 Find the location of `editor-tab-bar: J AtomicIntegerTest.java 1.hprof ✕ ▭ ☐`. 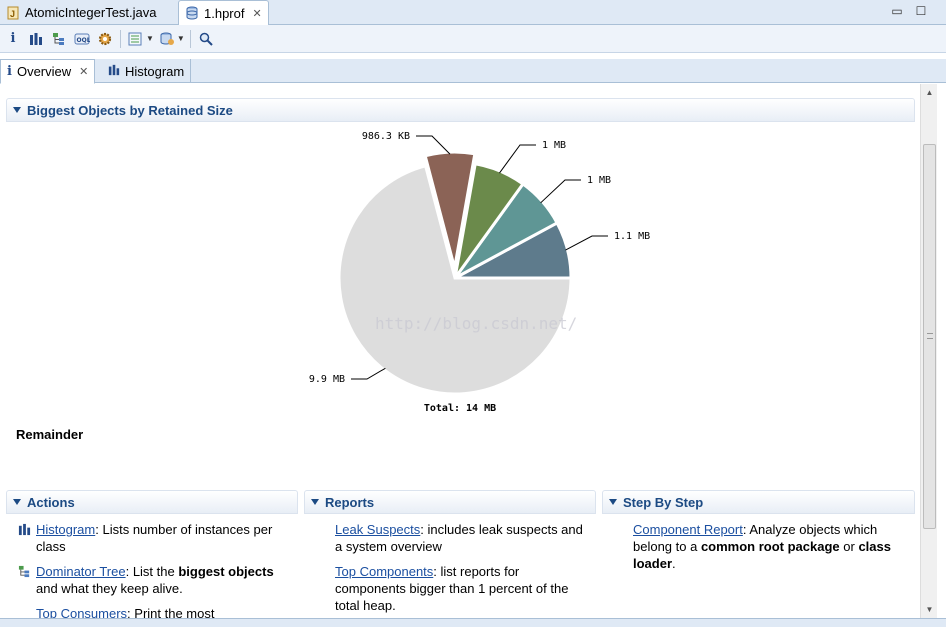

editor-tab-bar: J AtomicIntegerTest.java 1.hprof ✕ ▭ ☐ is located at coordinates (473, 13).